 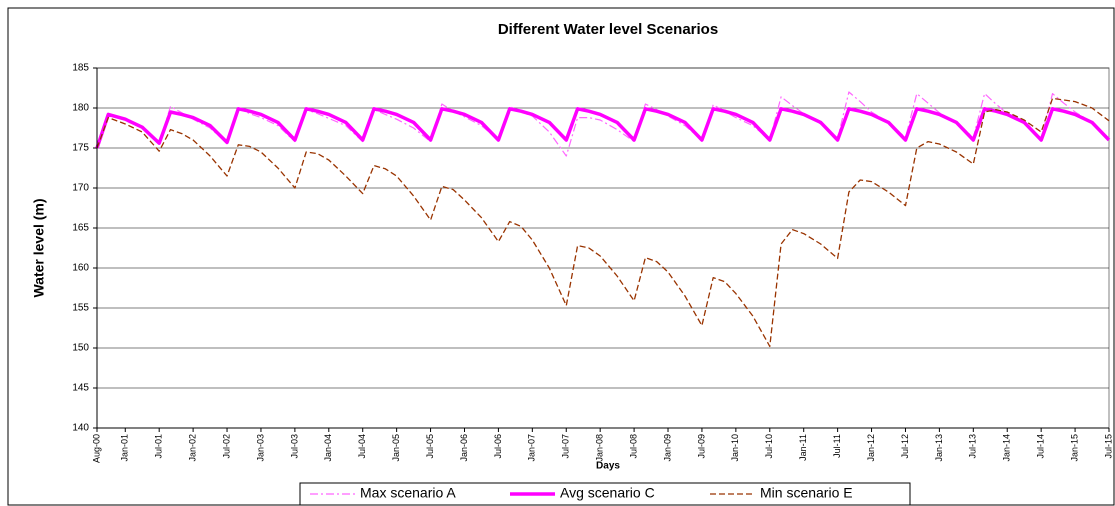 I want to click on y-tick-label: 140, so click(x=80, y=428).